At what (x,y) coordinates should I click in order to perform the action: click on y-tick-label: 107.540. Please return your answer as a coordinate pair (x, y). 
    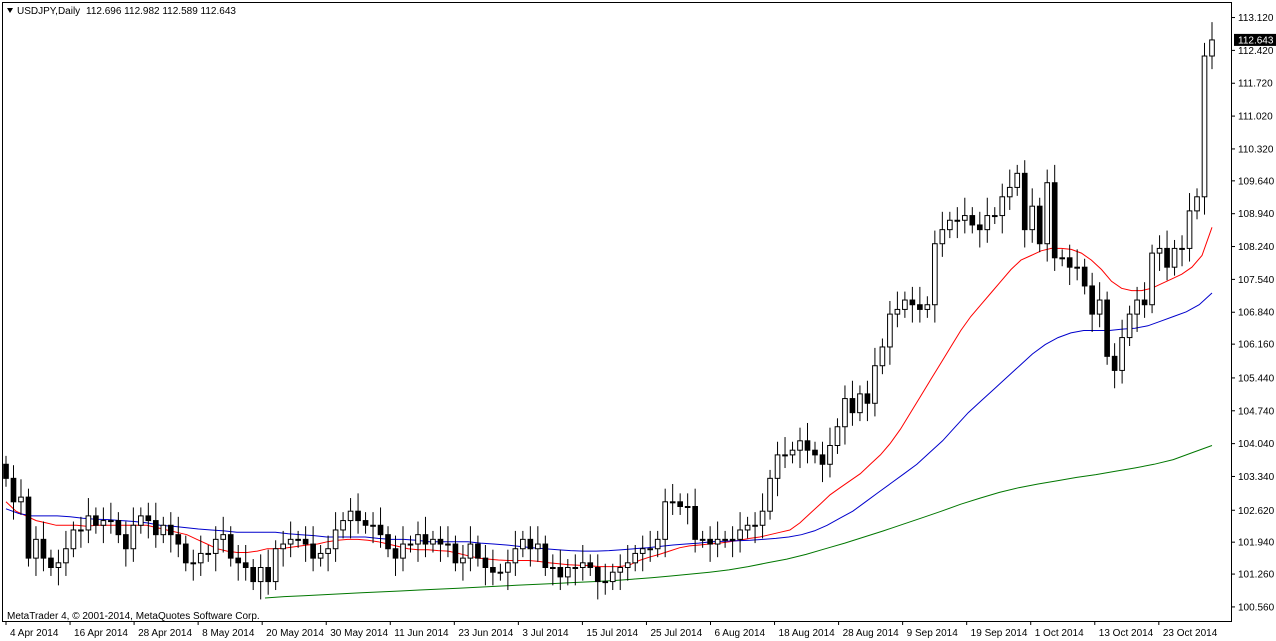
    Looking at the image, I should click on (1256, 280).